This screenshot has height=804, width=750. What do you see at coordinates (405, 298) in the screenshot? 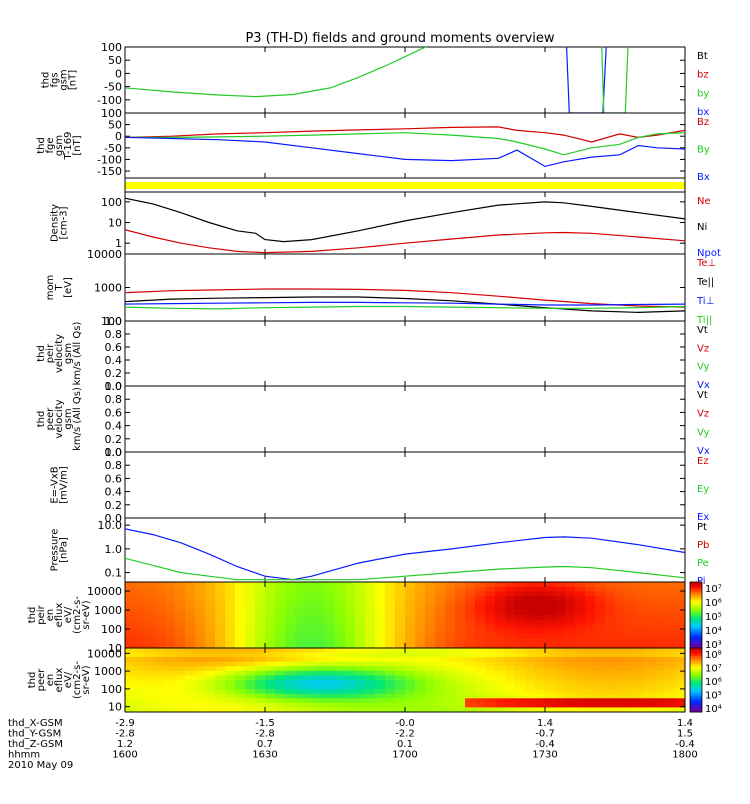
I see `series-Te⊥-line` at bounding box center [405, 298].